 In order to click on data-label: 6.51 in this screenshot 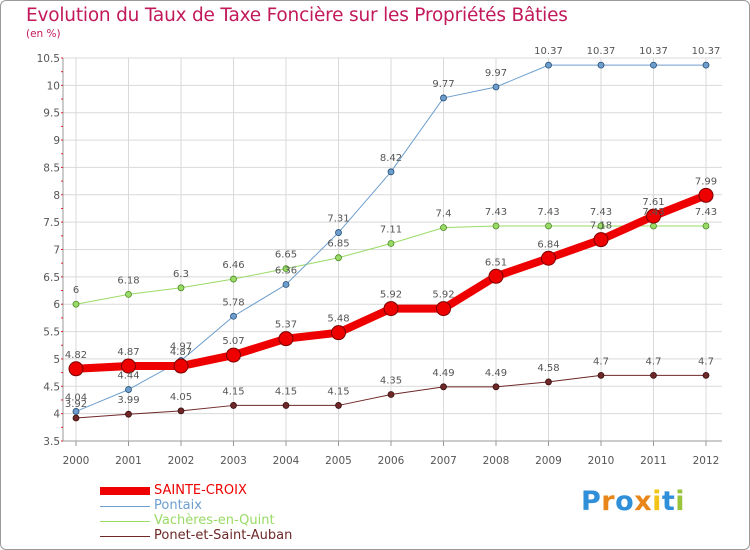, I will do `click(496, 262)`.